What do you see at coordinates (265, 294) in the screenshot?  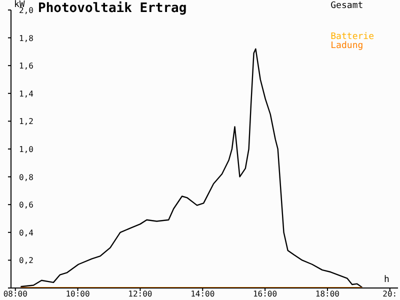 I see `x-tick-label: 16:00` at bounding box center [265, 294].